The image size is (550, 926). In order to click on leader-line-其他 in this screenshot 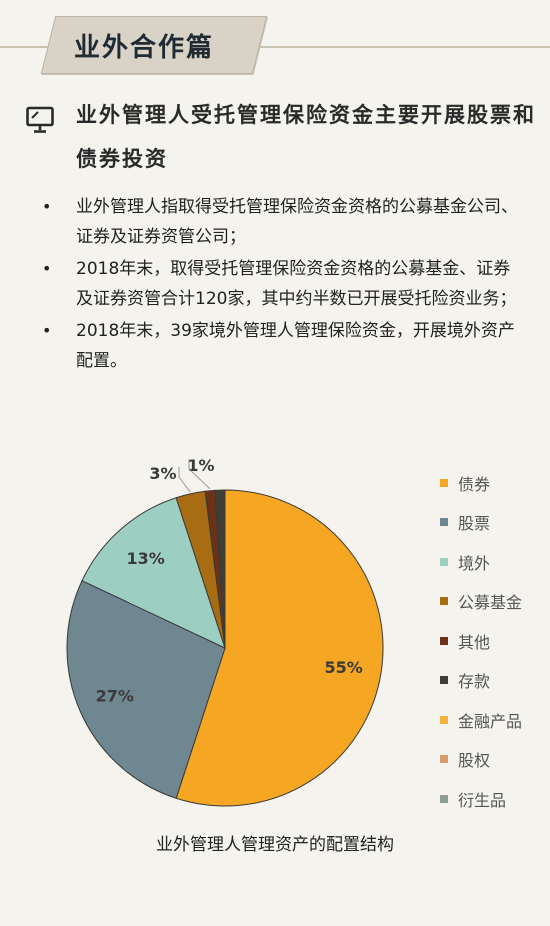, I will do `click(199, 474)`.